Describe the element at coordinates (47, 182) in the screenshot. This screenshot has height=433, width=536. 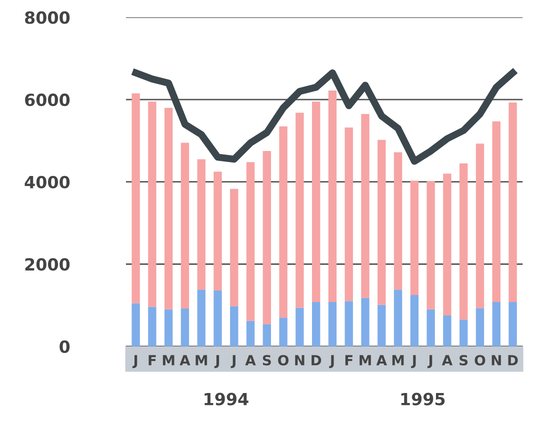
I see `y-tick-label: 4000` at that location.